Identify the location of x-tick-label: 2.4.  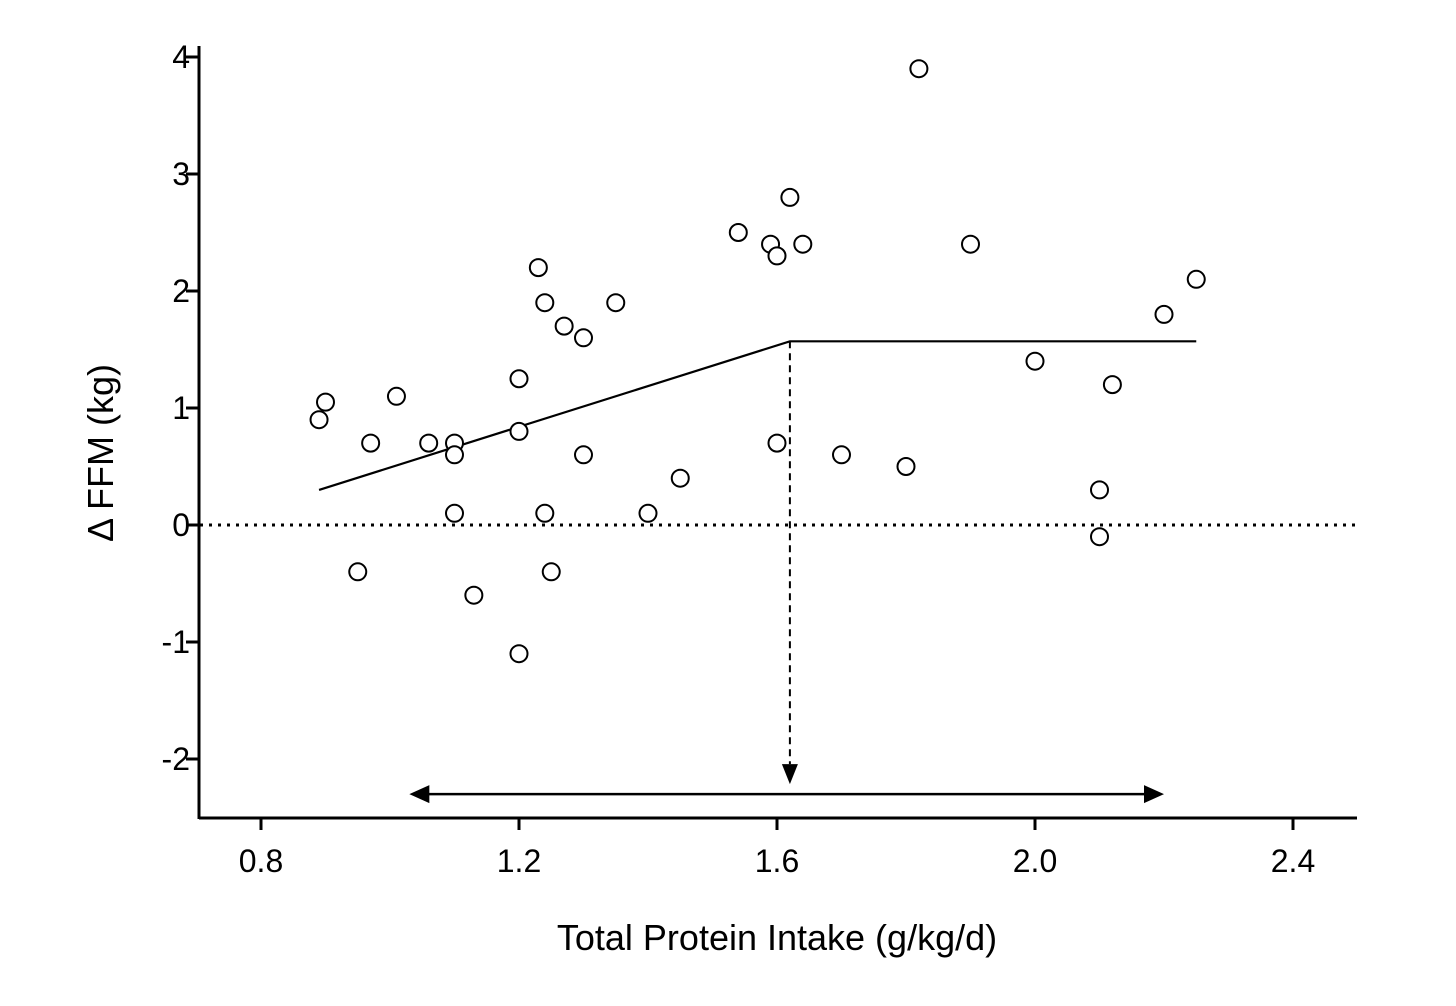
(1293, 861).